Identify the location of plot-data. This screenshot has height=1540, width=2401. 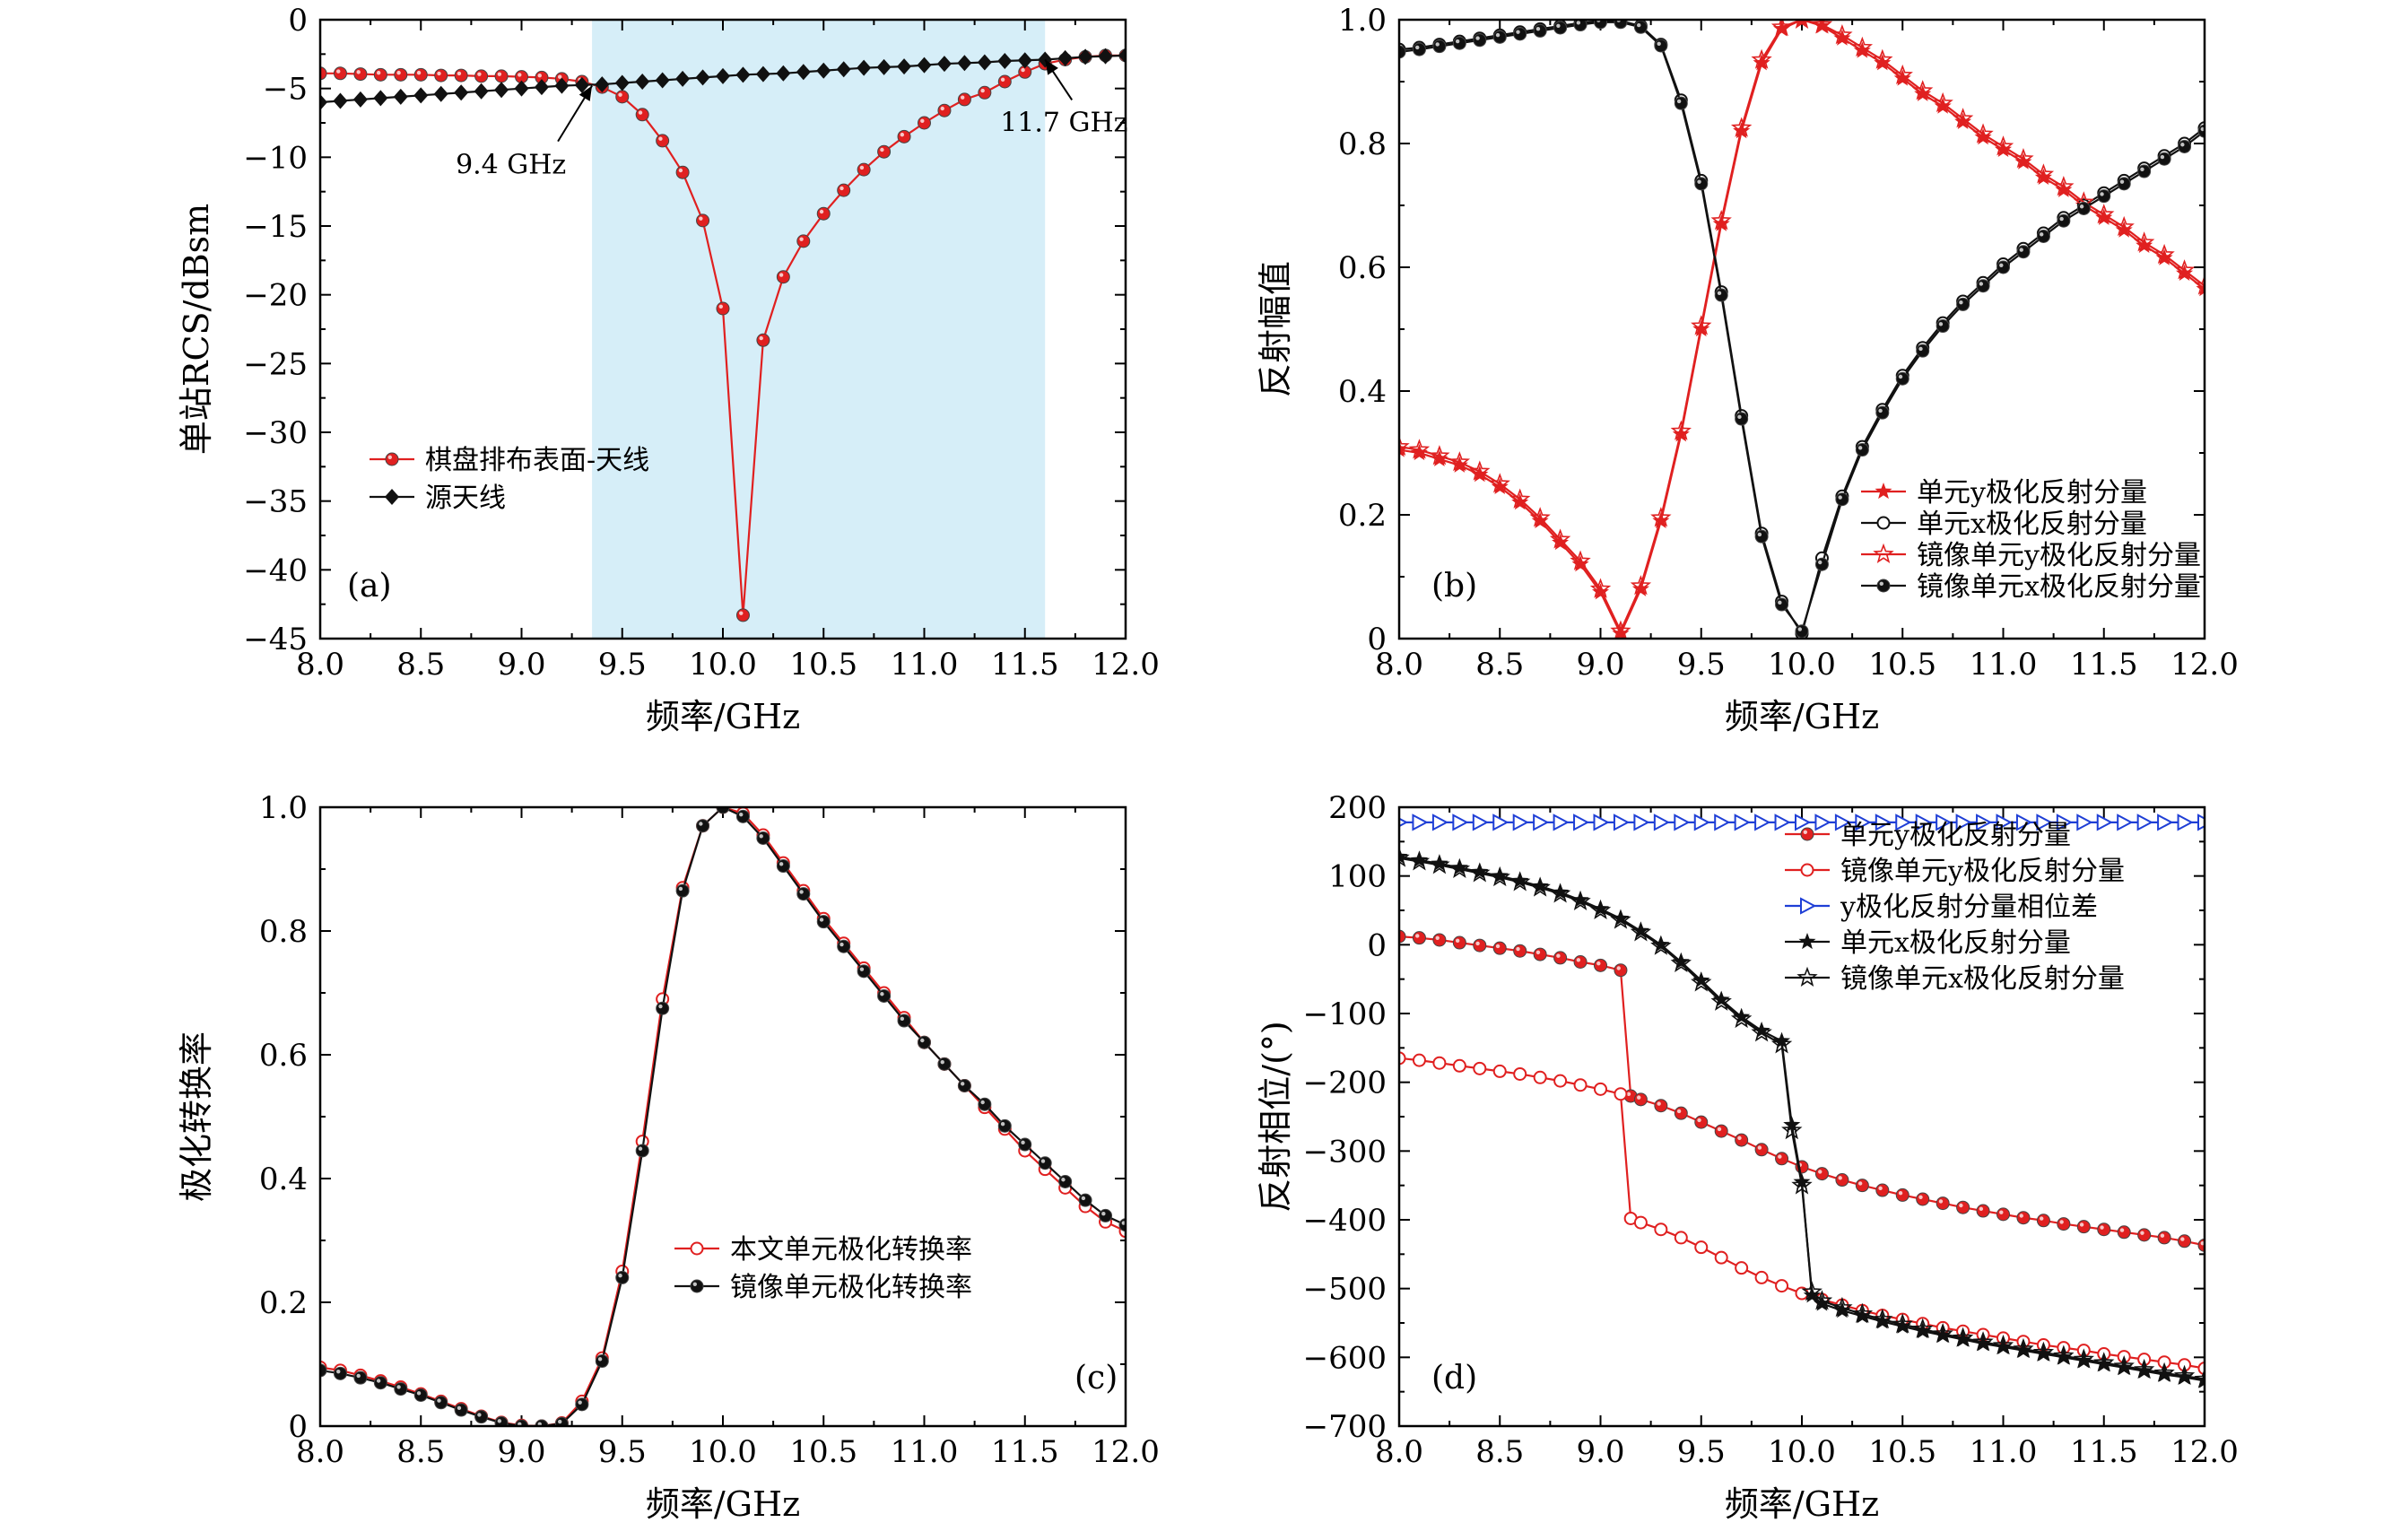
(1802, 1101).